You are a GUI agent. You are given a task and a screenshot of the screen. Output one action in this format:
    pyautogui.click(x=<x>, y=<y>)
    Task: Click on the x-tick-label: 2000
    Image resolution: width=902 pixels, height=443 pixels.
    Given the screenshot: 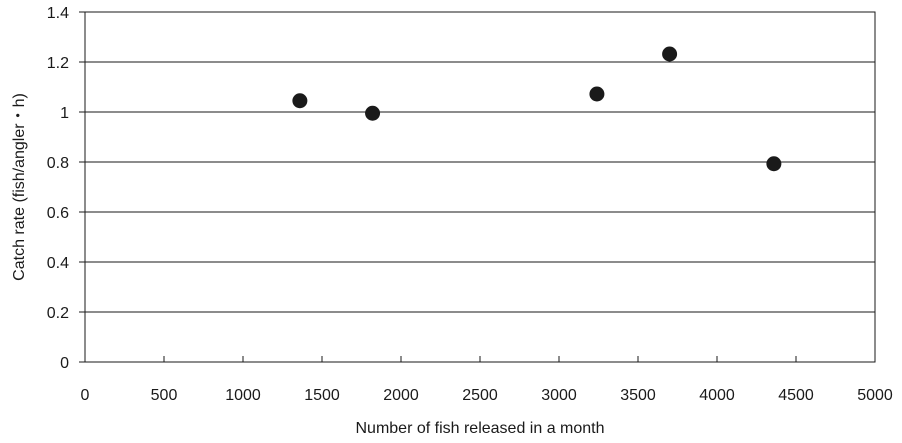 What is the action you would take?
    pyautogui.click(x=401, y=395)
    